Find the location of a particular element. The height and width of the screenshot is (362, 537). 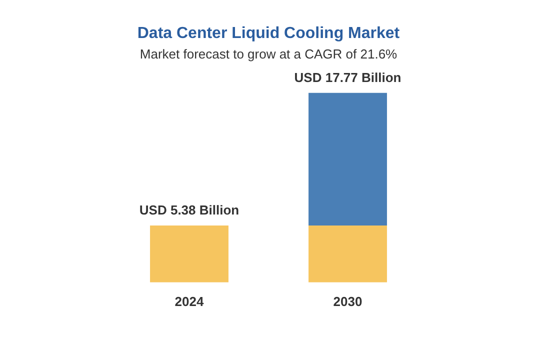

total-label: USD 17.77 Billion is located at coordinates (348, 77).